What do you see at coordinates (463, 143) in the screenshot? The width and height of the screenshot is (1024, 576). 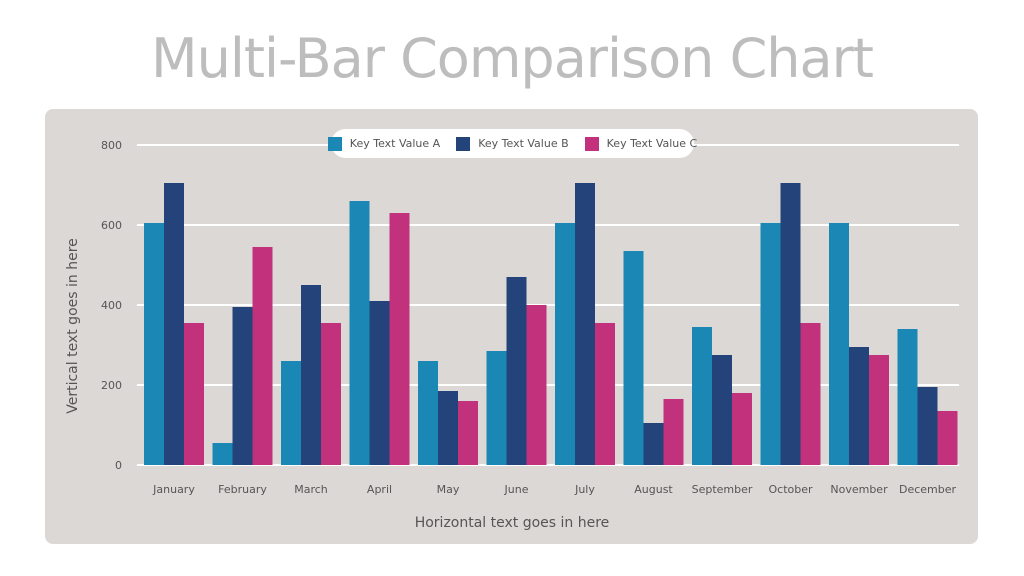 I see `legend-swatch-b` at bounding box center [463, 143].